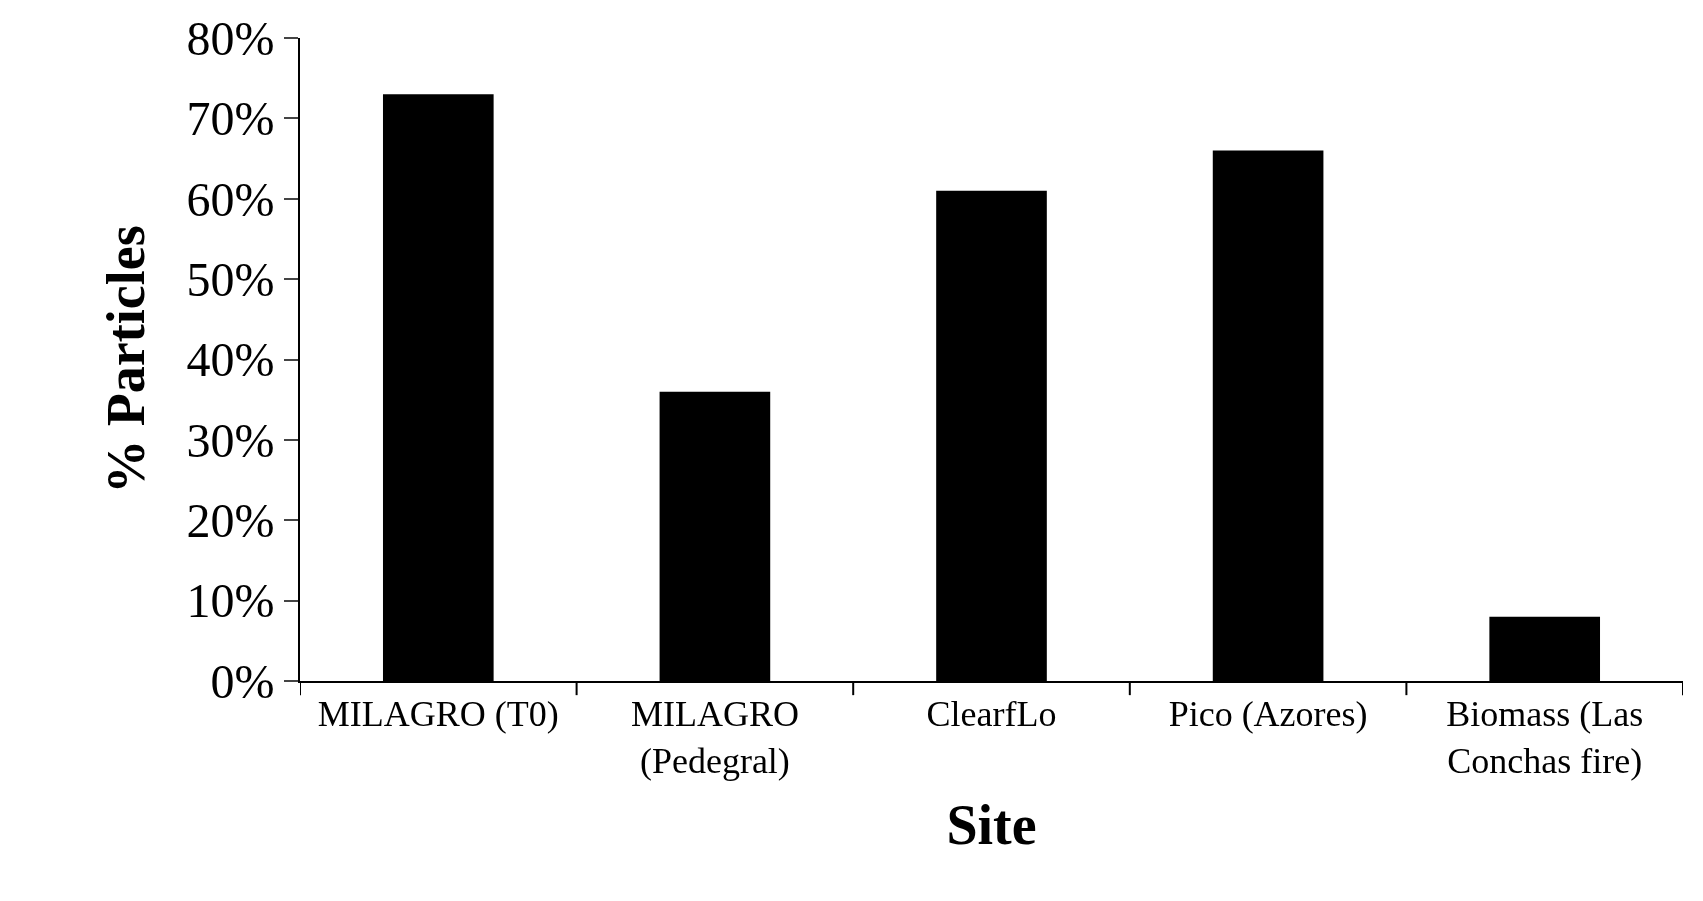  Describe the element at coordinates (714, 737) in the screenshot. I see `x-tick-label: MILAGRO (Pedegral)` at that location.